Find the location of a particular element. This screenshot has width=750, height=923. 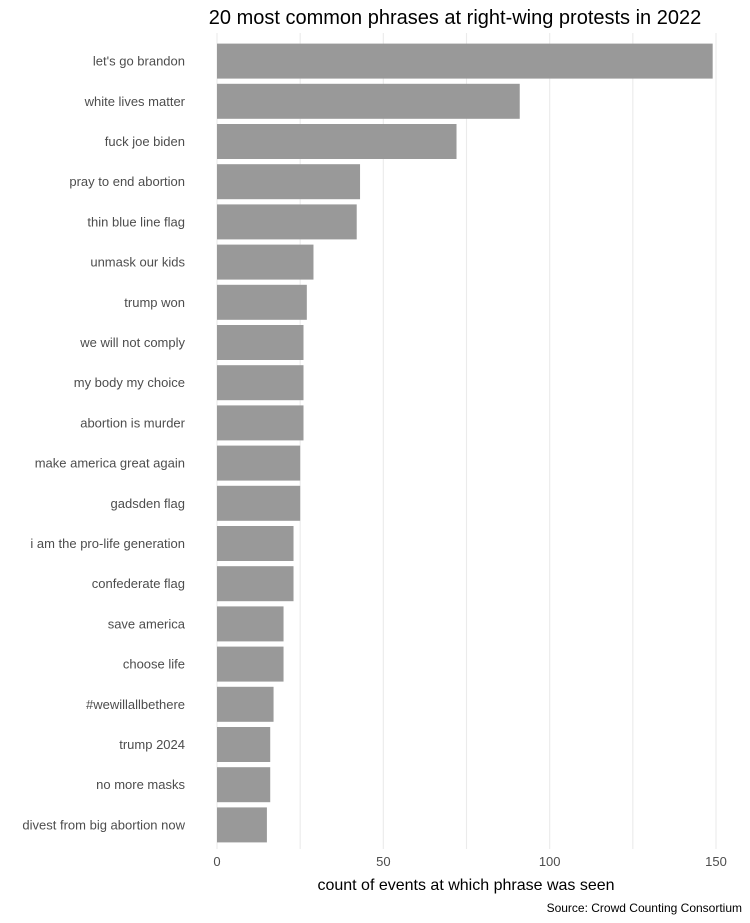

category-label: let's go brandon is located at coordinates (139, 61).